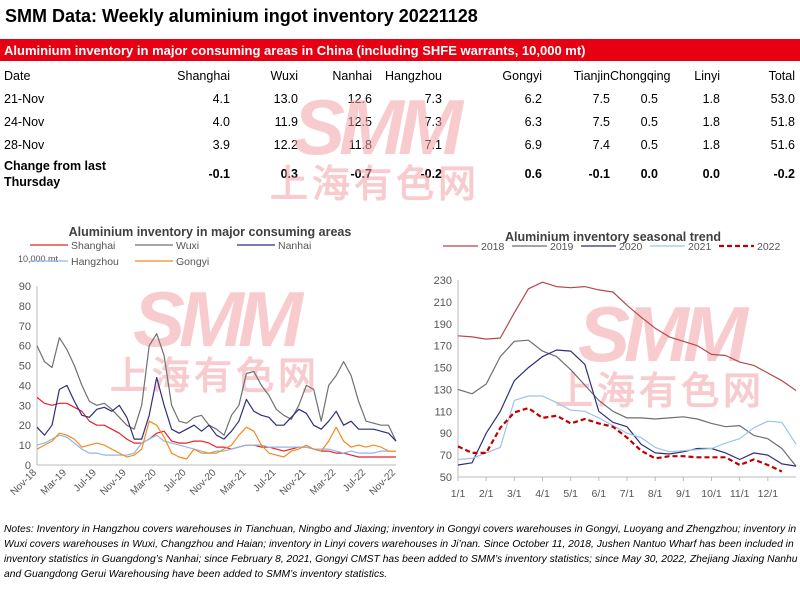 The image size is (800, 594). Describe the element at coordinates (264, 480) in the screenshot. I see `x-tick-label: Jul-21` at that location.